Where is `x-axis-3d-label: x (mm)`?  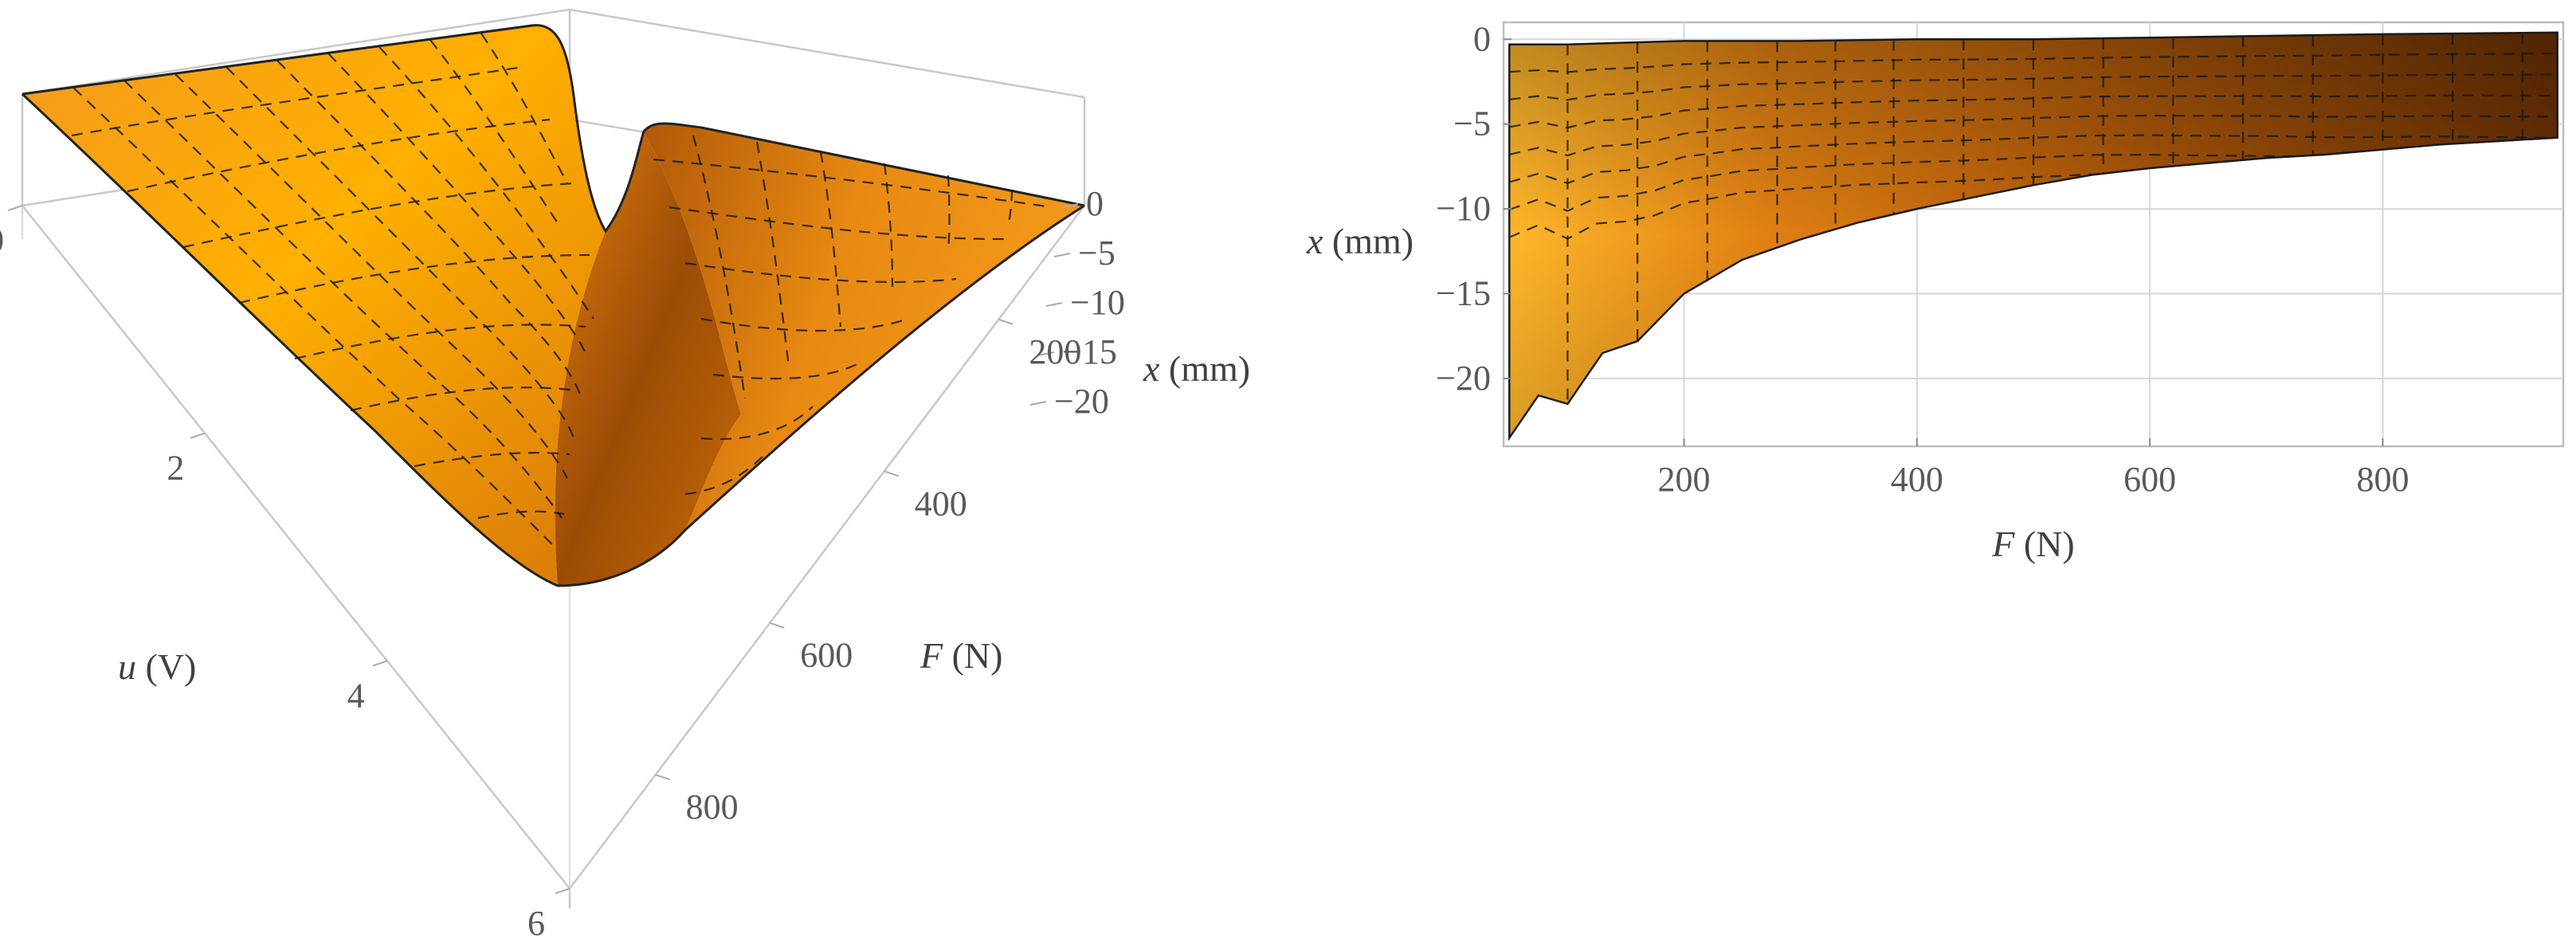 x-axis-3d-label: x (mm) is located at coordinates (1196, 368).